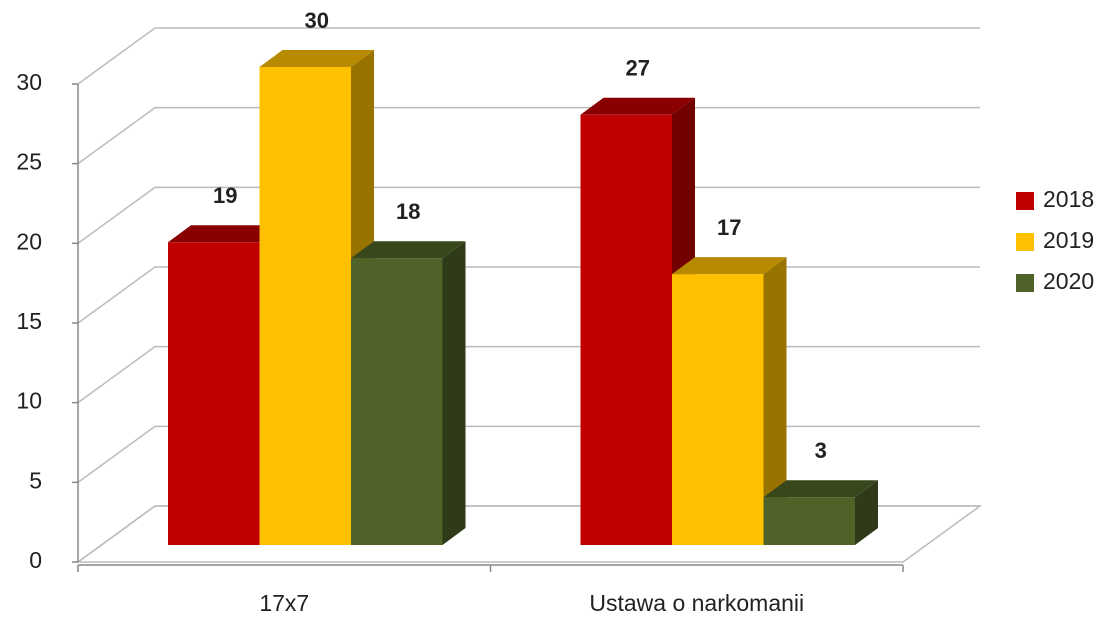 This screenshot has width=1119, height=628. I want to click on y-tick-label: 0, so click(35, 560).